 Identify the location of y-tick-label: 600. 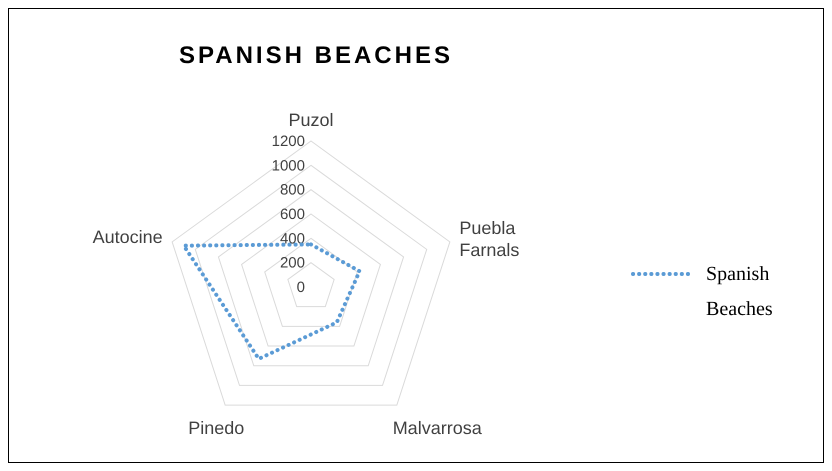
(292, 214).